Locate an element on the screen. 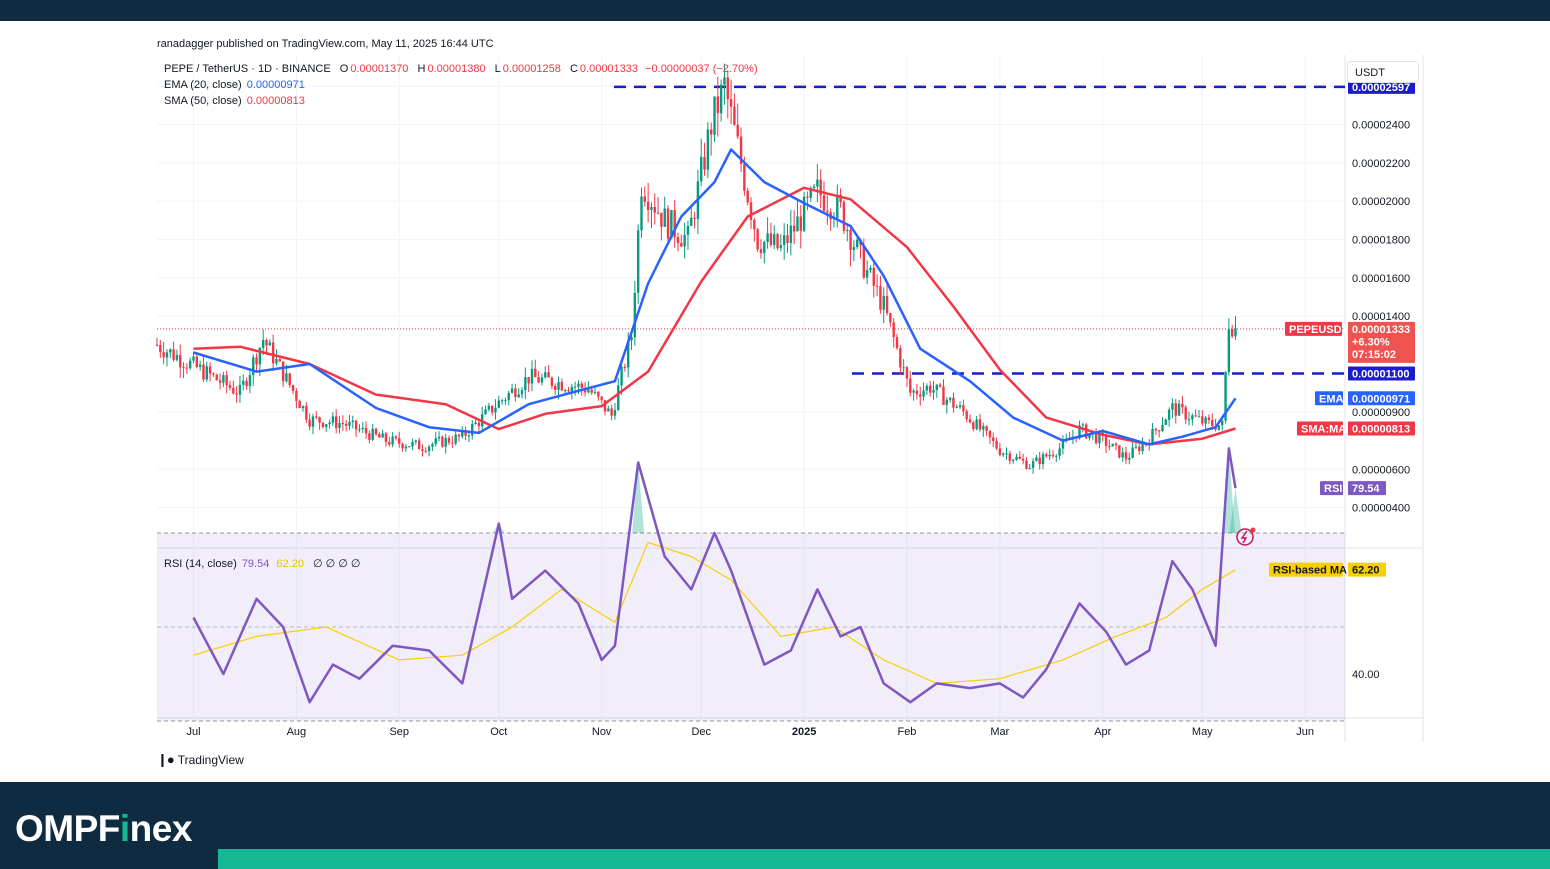  rsi-ma-value-label: 62.20 is located at coordinates (1367, 569).